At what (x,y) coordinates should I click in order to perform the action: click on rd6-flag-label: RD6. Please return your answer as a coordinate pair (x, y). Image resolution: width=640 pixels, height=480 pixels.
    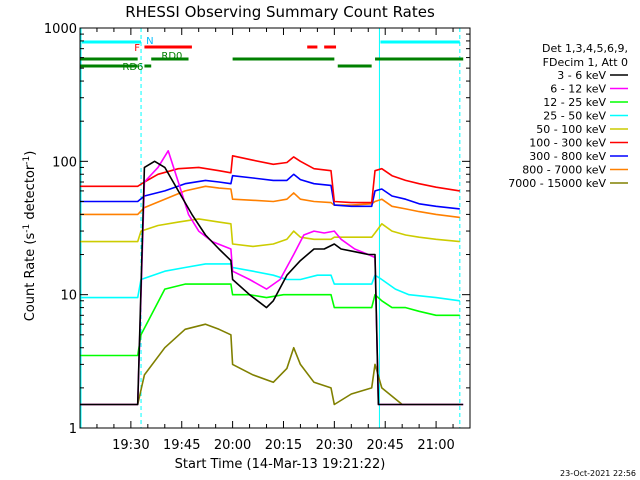
    Looking at the image, I should click on (132, 67).